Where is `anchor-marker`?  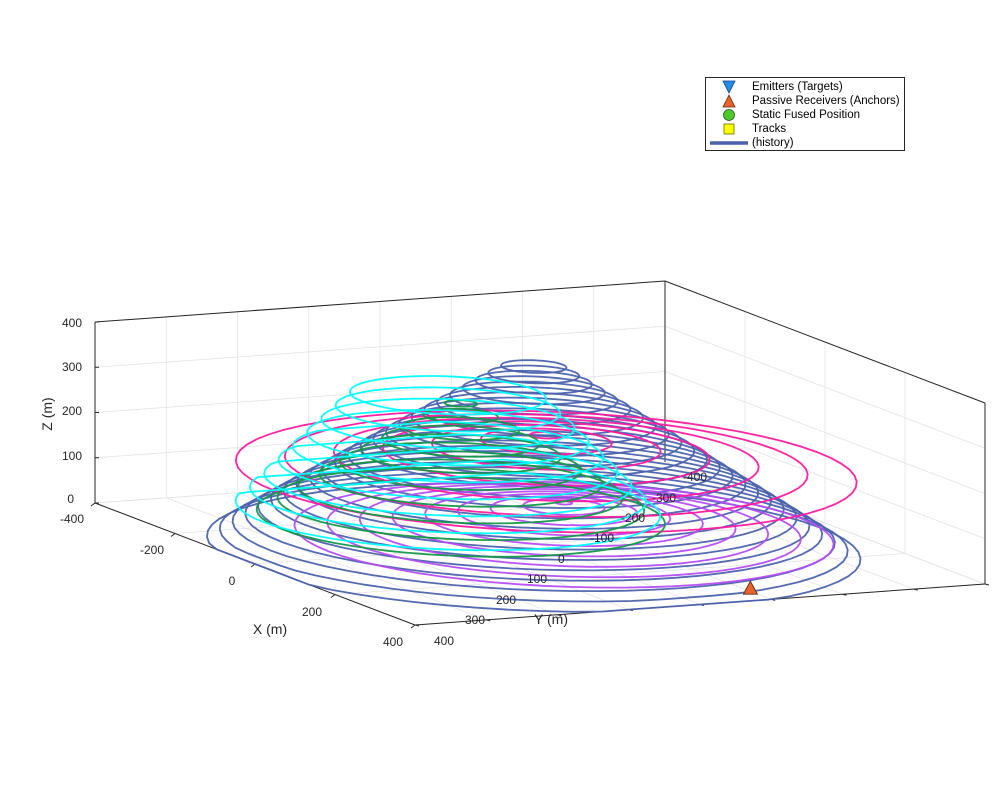
anchor-marker is located at coordinates (750, 587).